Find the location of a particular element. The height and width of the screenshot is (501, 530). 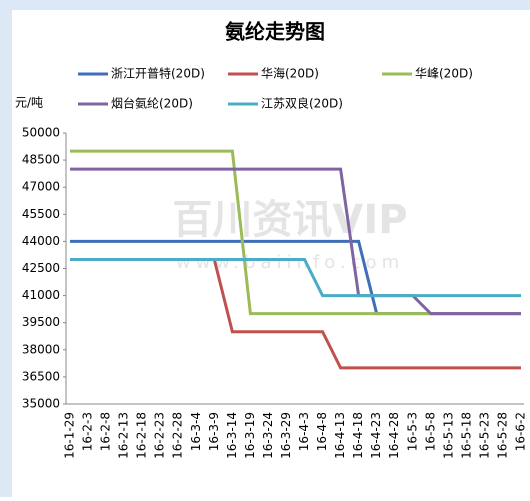

x-tick-label: 16-5-28 is located at coordinates (502, 435).